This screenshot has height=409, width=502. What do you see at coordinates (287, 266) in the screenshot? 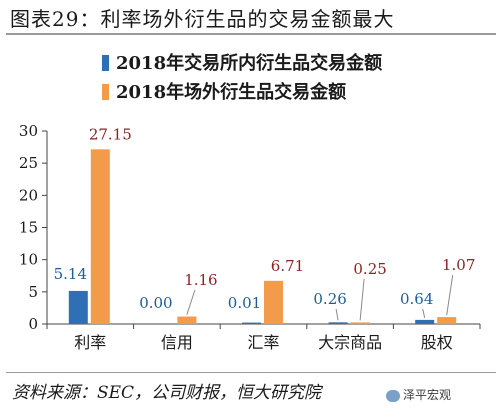
I see `data-label: 6.71` at bounding box center [287, 266].